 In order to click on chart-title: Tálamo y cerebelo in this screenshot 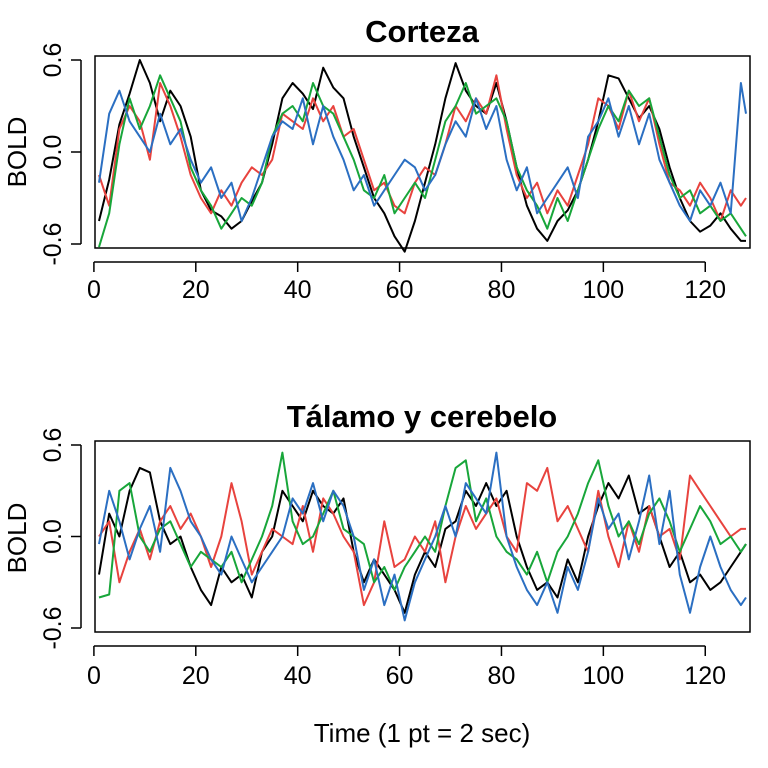, I will do `click(422, 416)`.